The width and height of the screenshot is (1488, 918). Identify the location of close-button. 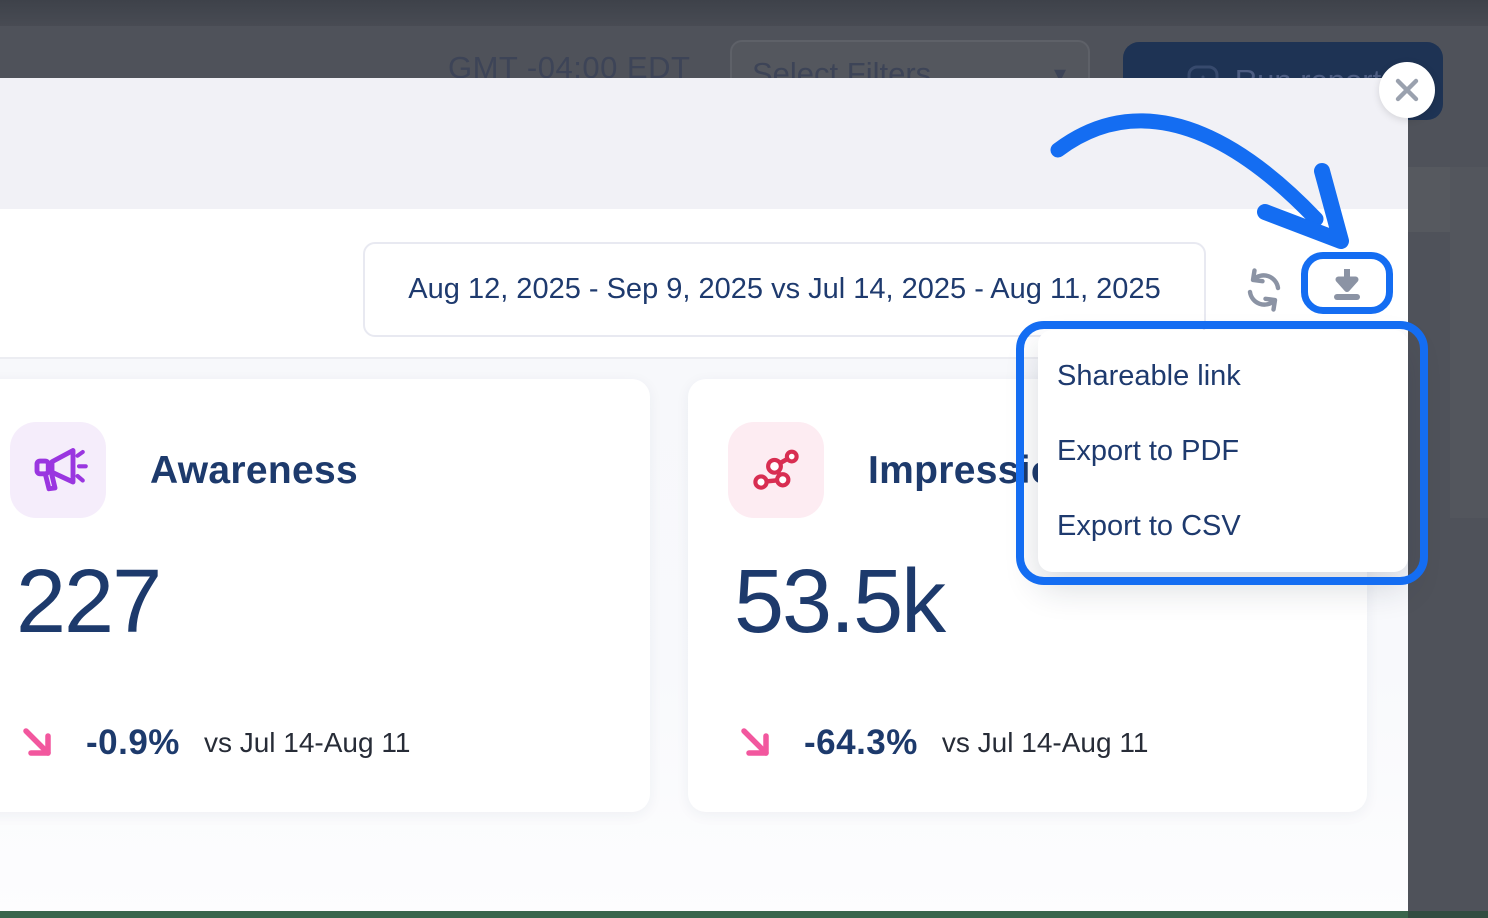
(1407, 90).